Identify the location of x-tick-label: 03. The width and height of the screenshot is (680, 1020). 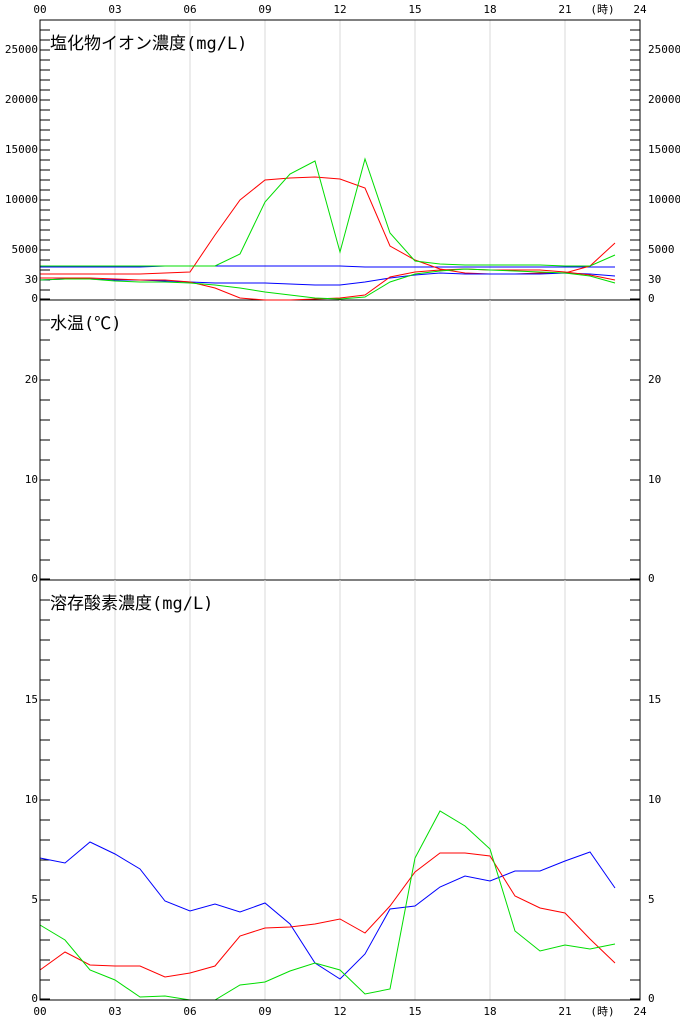
(114, 1011).